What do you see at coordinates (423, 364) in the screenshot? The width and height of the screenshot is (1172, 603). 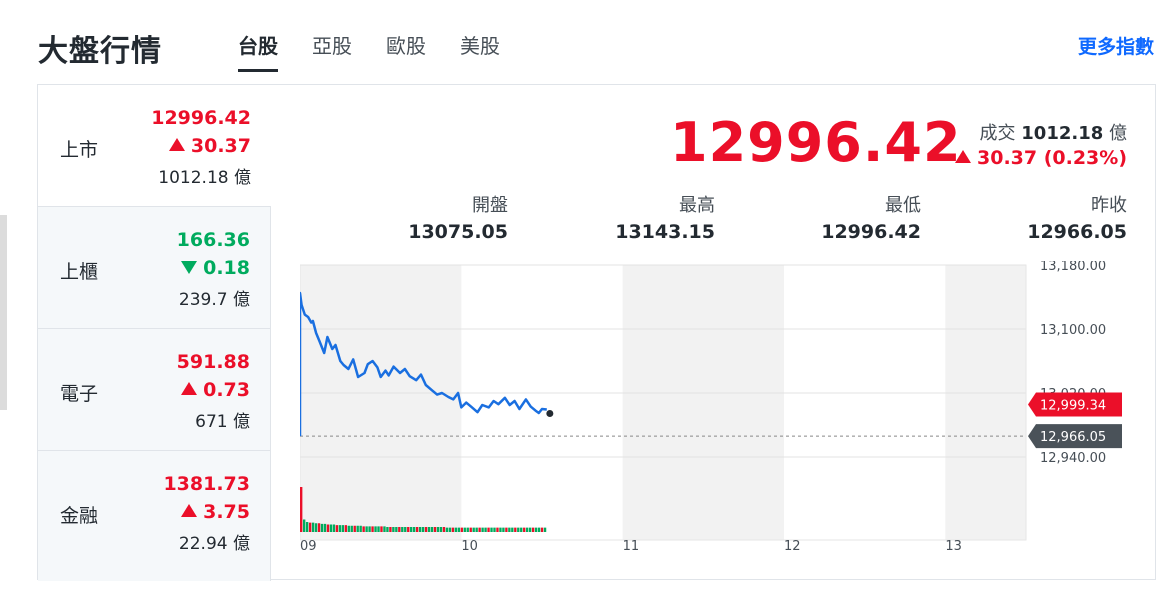 I see `price-line` at bounding box center [423, 364].